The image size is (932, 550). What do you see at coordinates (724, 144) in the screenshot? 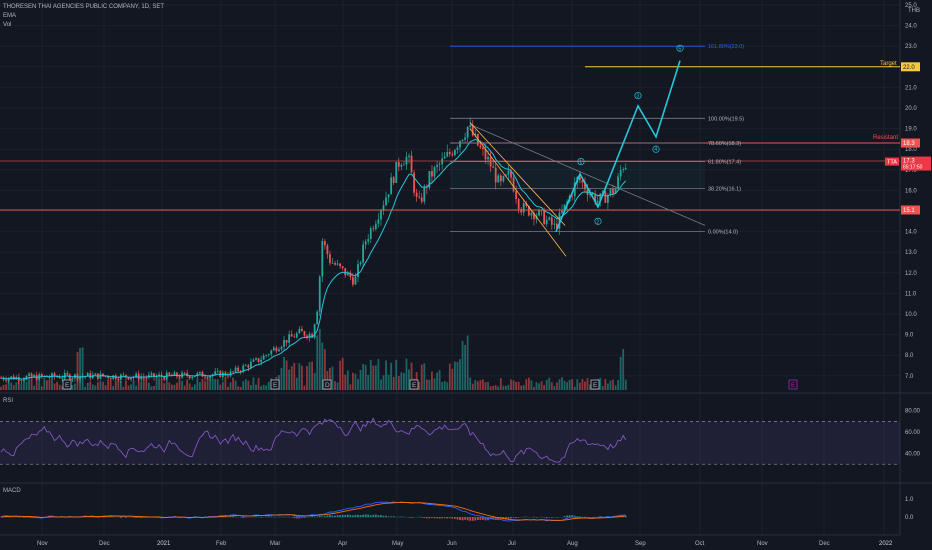
I see `fib-level-label: 78.60%(18.3)` at bounding box center [724, 144].